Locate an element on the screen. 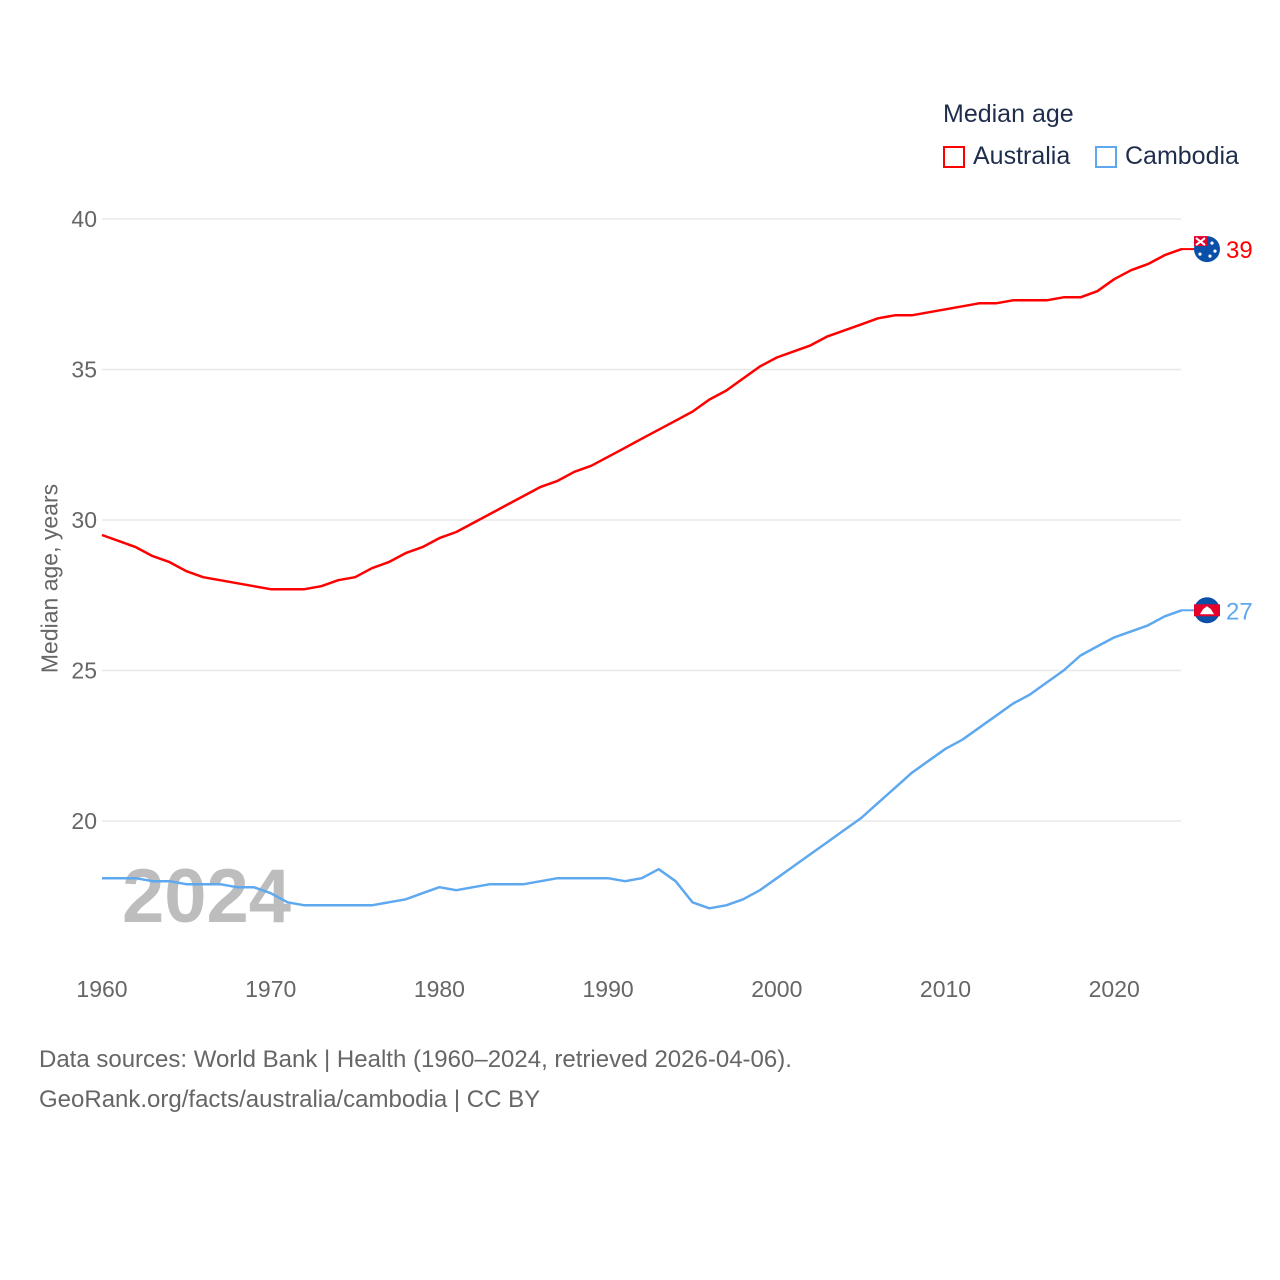 This screenshot has width=1280, height=1280. flag-icon-cambodia is located at coordinates (1207, 610).